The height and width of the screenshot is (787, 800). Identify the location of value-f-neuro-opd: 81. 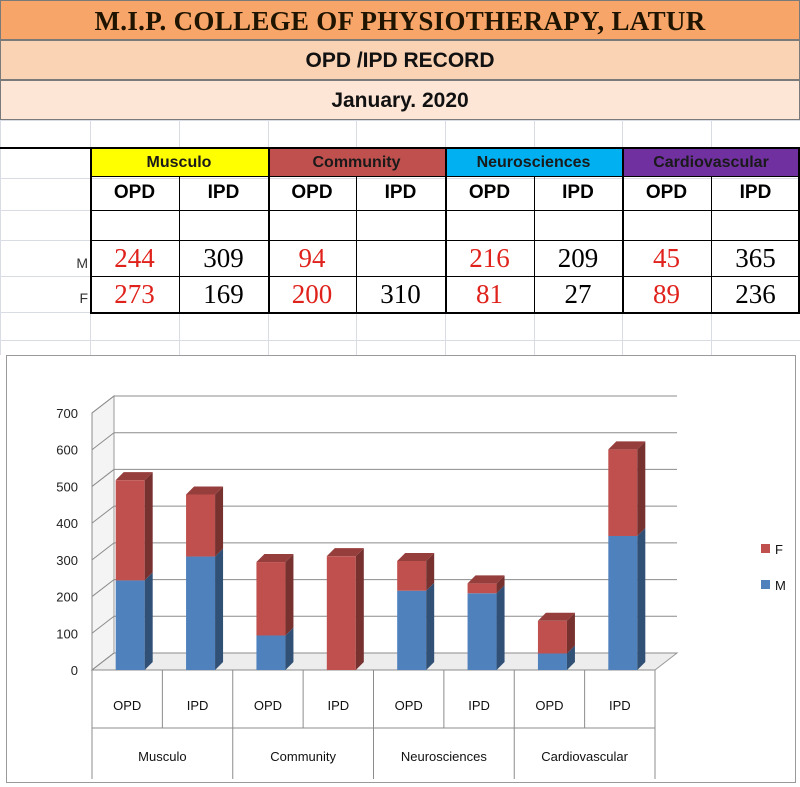
(489, 294).